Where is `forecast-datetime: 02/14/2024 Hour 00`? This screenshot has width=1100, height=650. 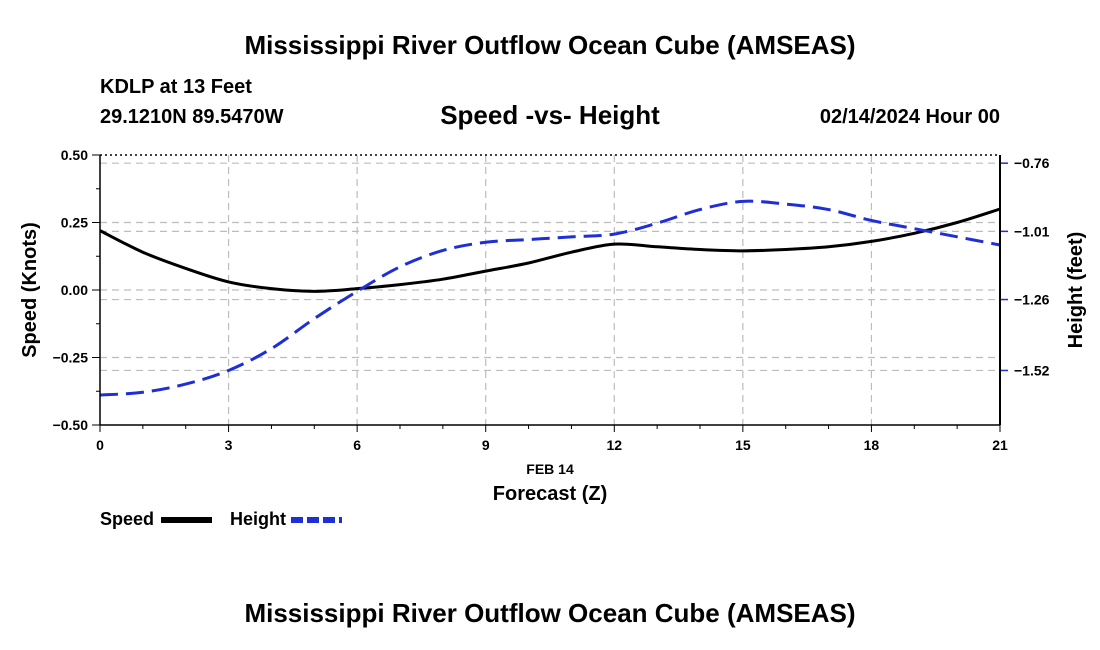 forecast-datetime: 02/14/2024 Hour 00 is located at coordinates (909, 117).